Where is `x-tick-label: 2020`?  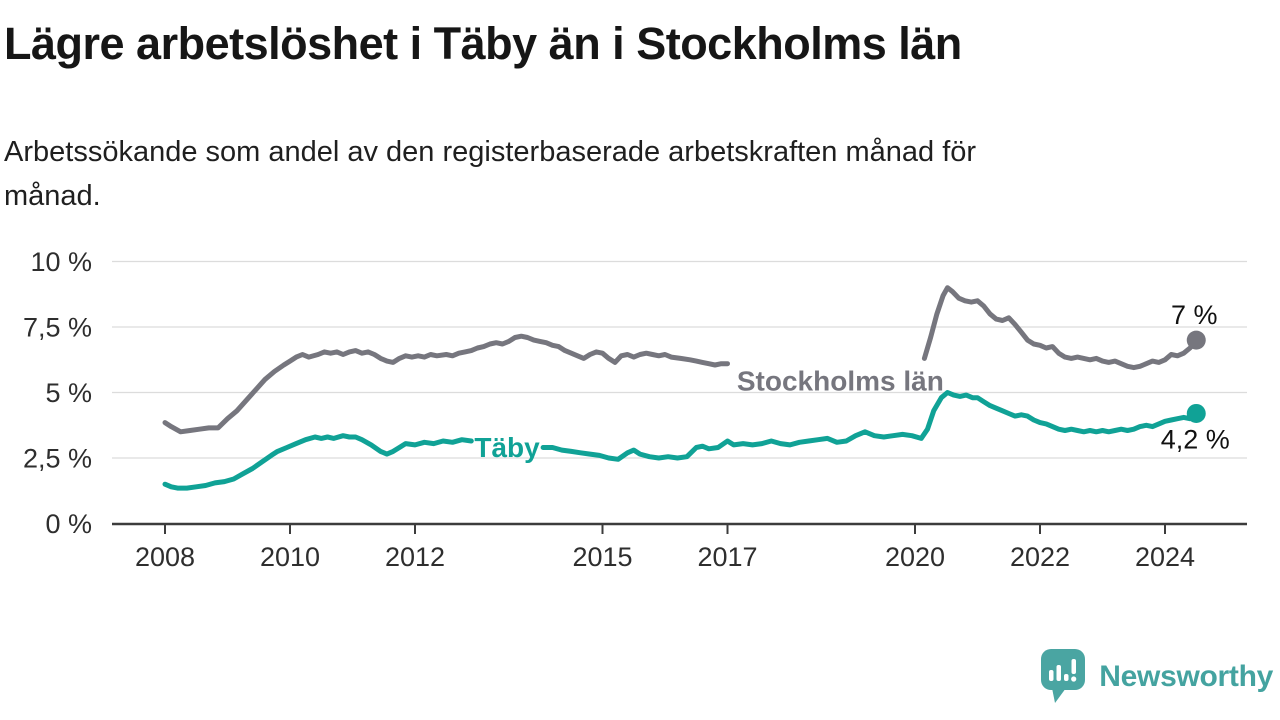
x-tick-label: 2020 is located at coordinates (915, 557).